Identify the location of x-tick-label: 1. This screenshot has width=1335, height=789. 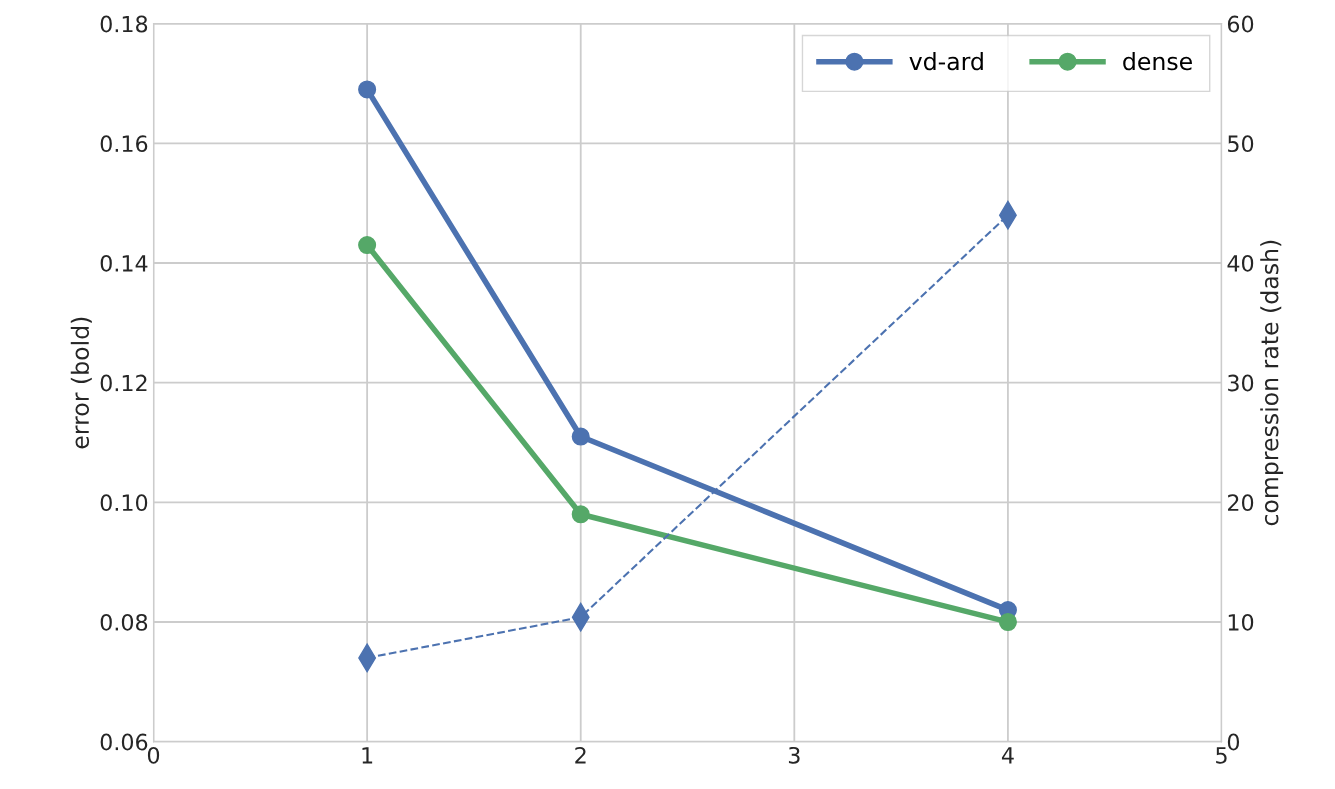
(367, 755).